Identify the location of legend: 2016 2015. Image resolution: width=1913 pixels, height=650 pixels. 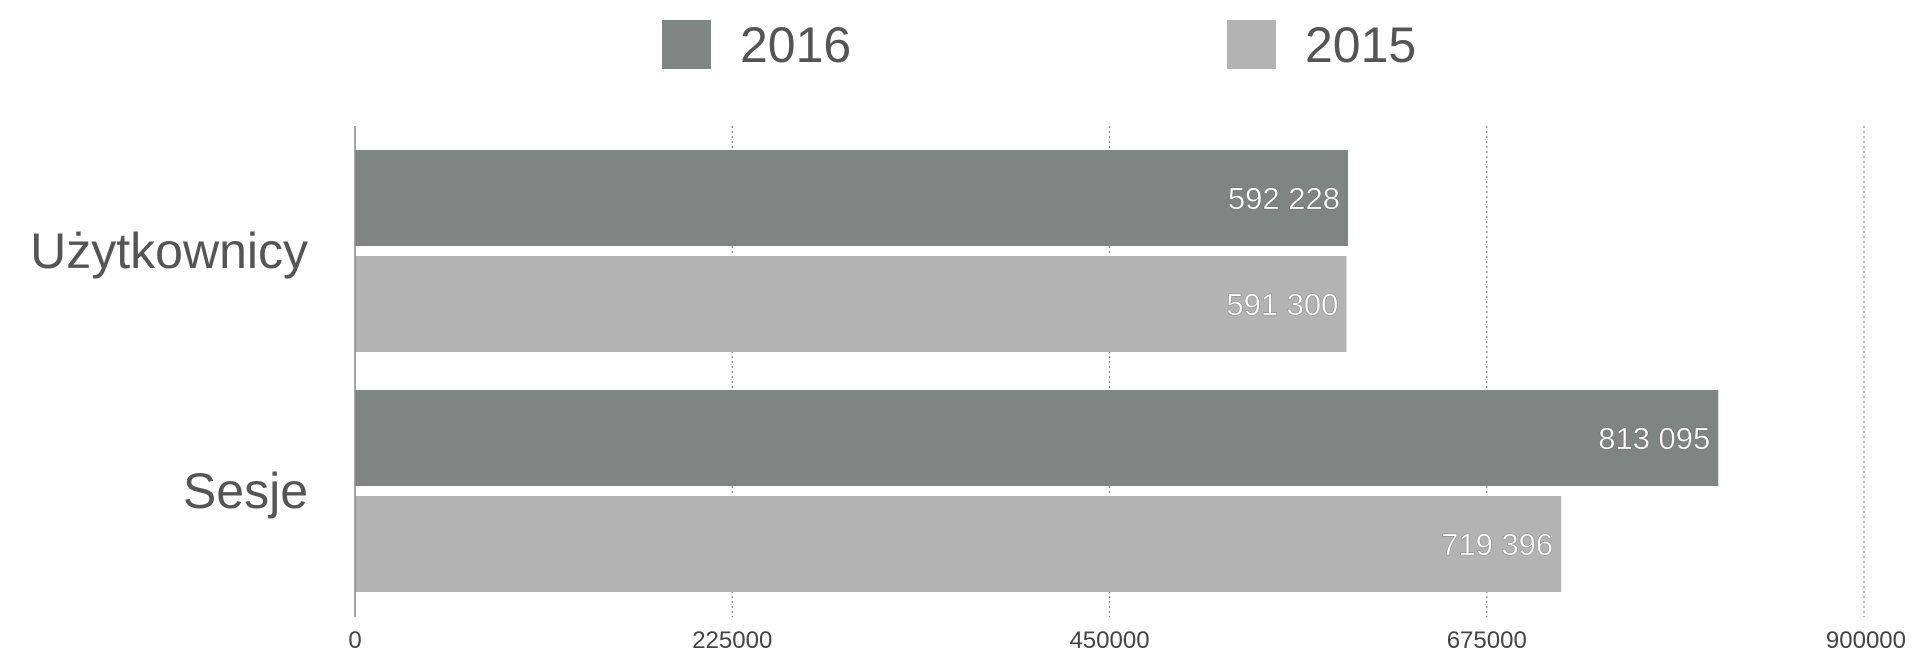
(1039, 45).